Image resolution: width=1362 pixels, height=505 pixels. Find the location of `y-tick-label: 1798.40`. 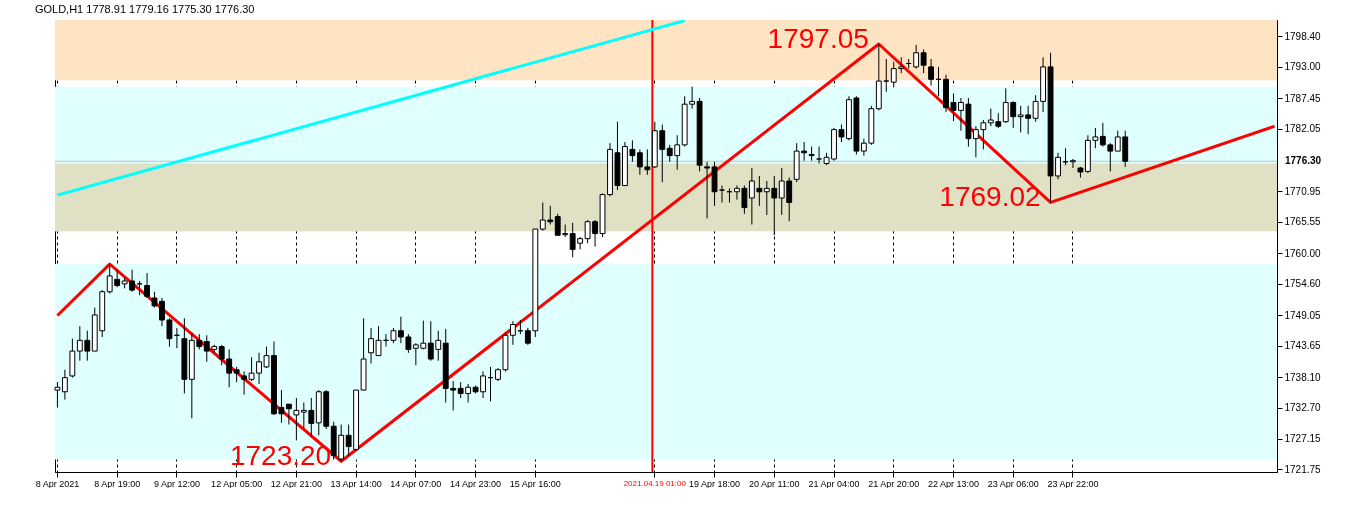

y-tick-label: 1798.40 is located at coordinates (1303, 36).